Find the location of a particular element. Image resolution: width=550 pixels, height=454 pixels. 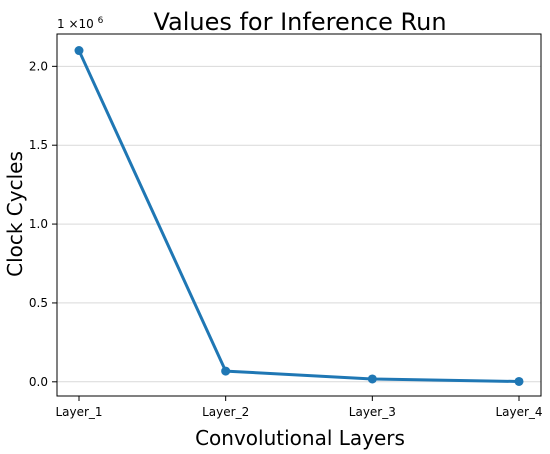

y-tick-label: 0.5 is located at coordinates (38, 303).